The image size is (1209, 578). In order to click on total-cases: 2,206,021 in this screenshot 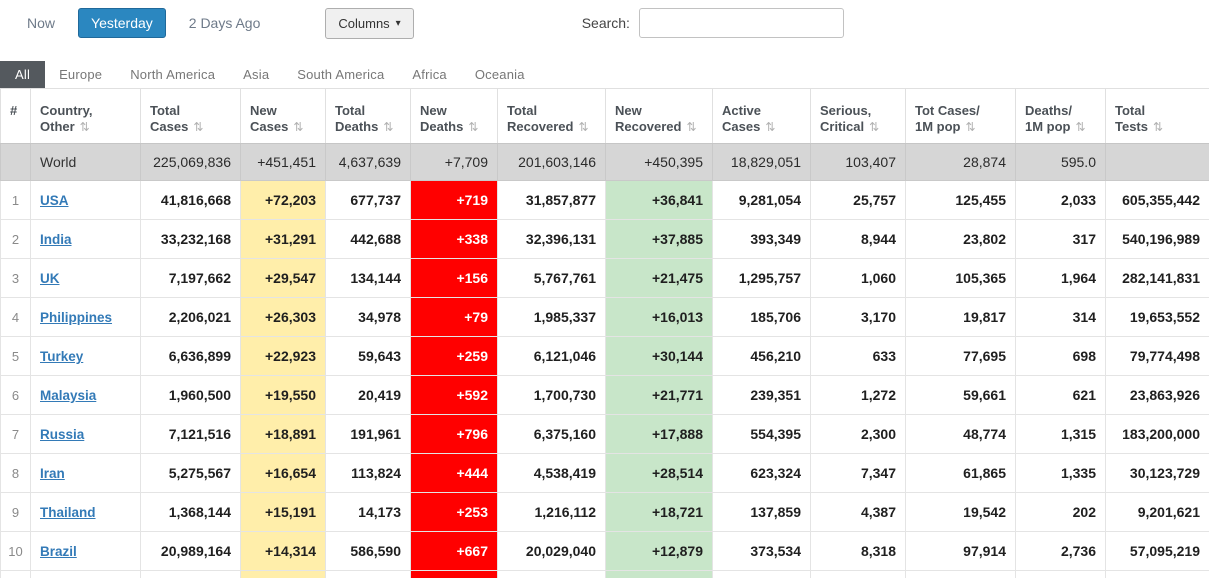, I will do `click(190, 317)`.